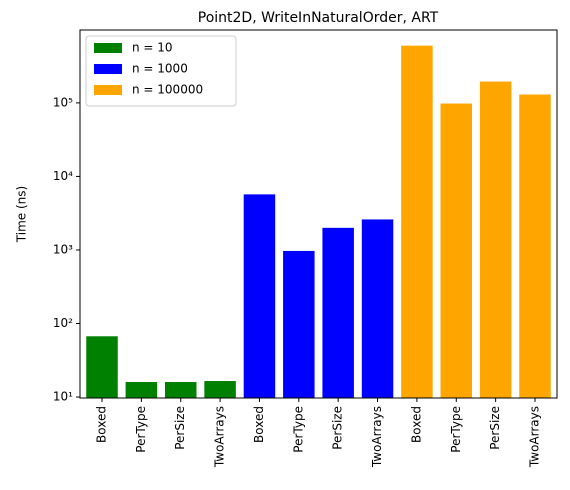  What do you see at coordinates (63, 397) in the screenshot?
I see `y-tick-label: 10¹` at bounding box center [63, 397].